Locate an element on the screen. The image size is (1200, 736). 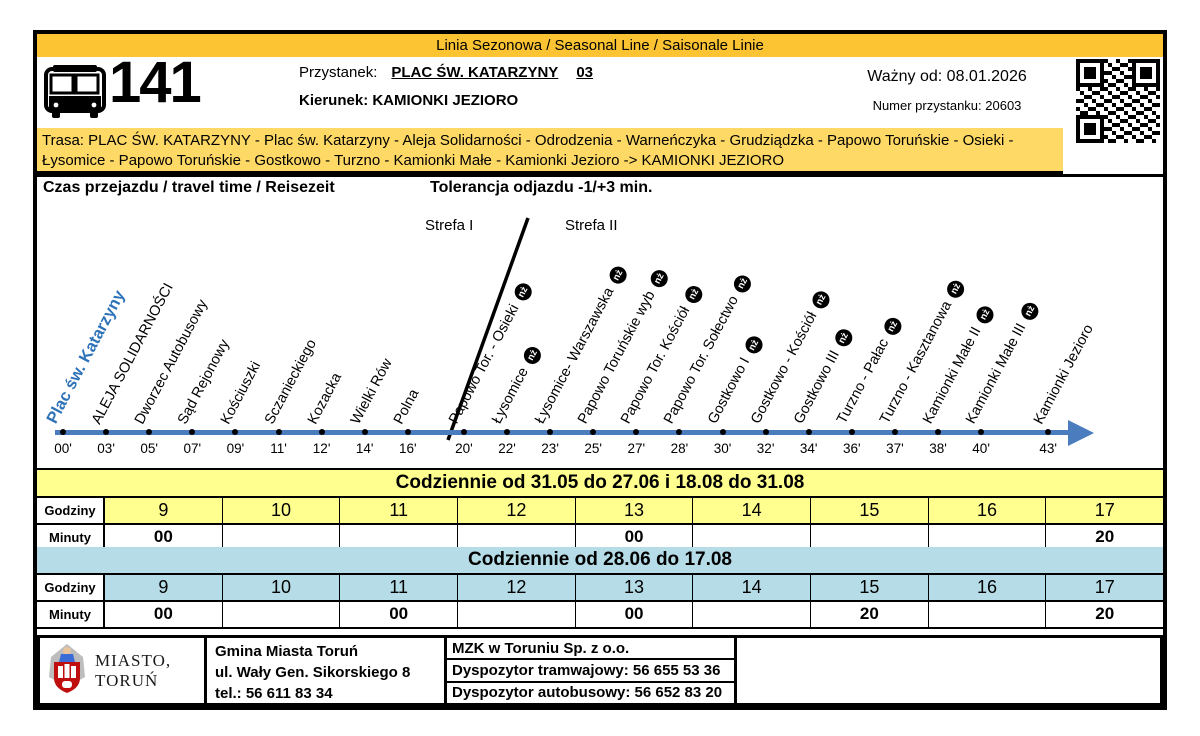
stop-time: 23' is located at coordinates (550, 448).